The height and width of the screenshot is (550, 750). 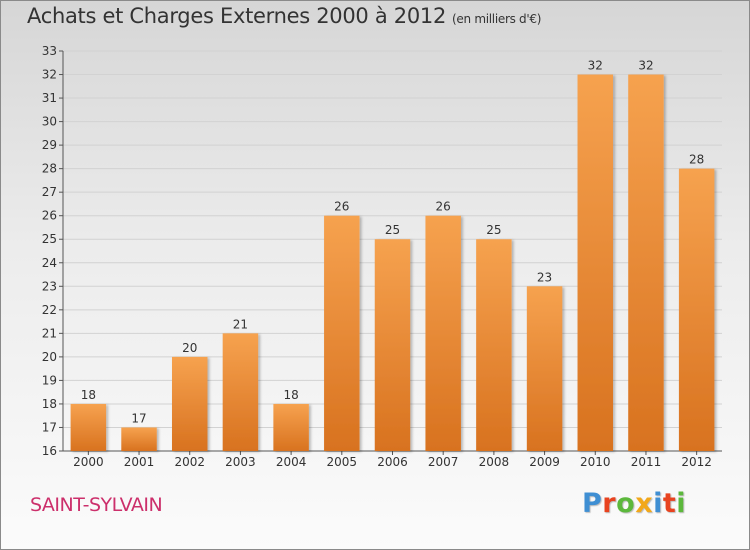 What do you see at coordinates (88, 427) in the screenshot?
I see `bar-2000` at bounding box center [88, 427].